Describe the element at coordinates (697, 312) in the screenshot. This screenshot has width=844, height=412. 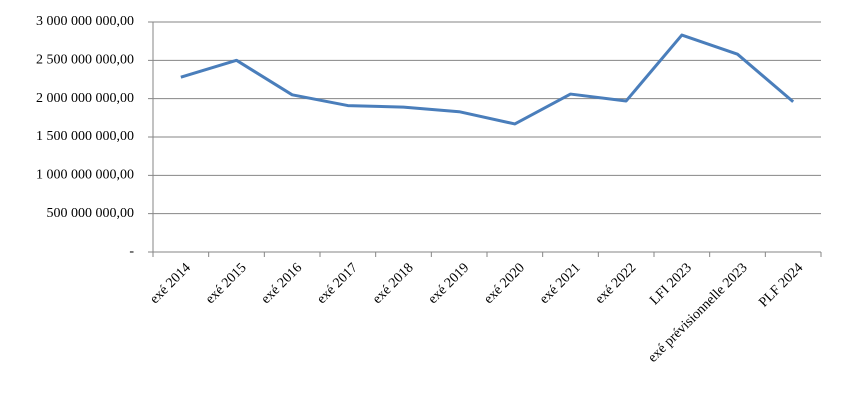
I see `x-tick-label: exé prévisionnelle 2023` at that location.